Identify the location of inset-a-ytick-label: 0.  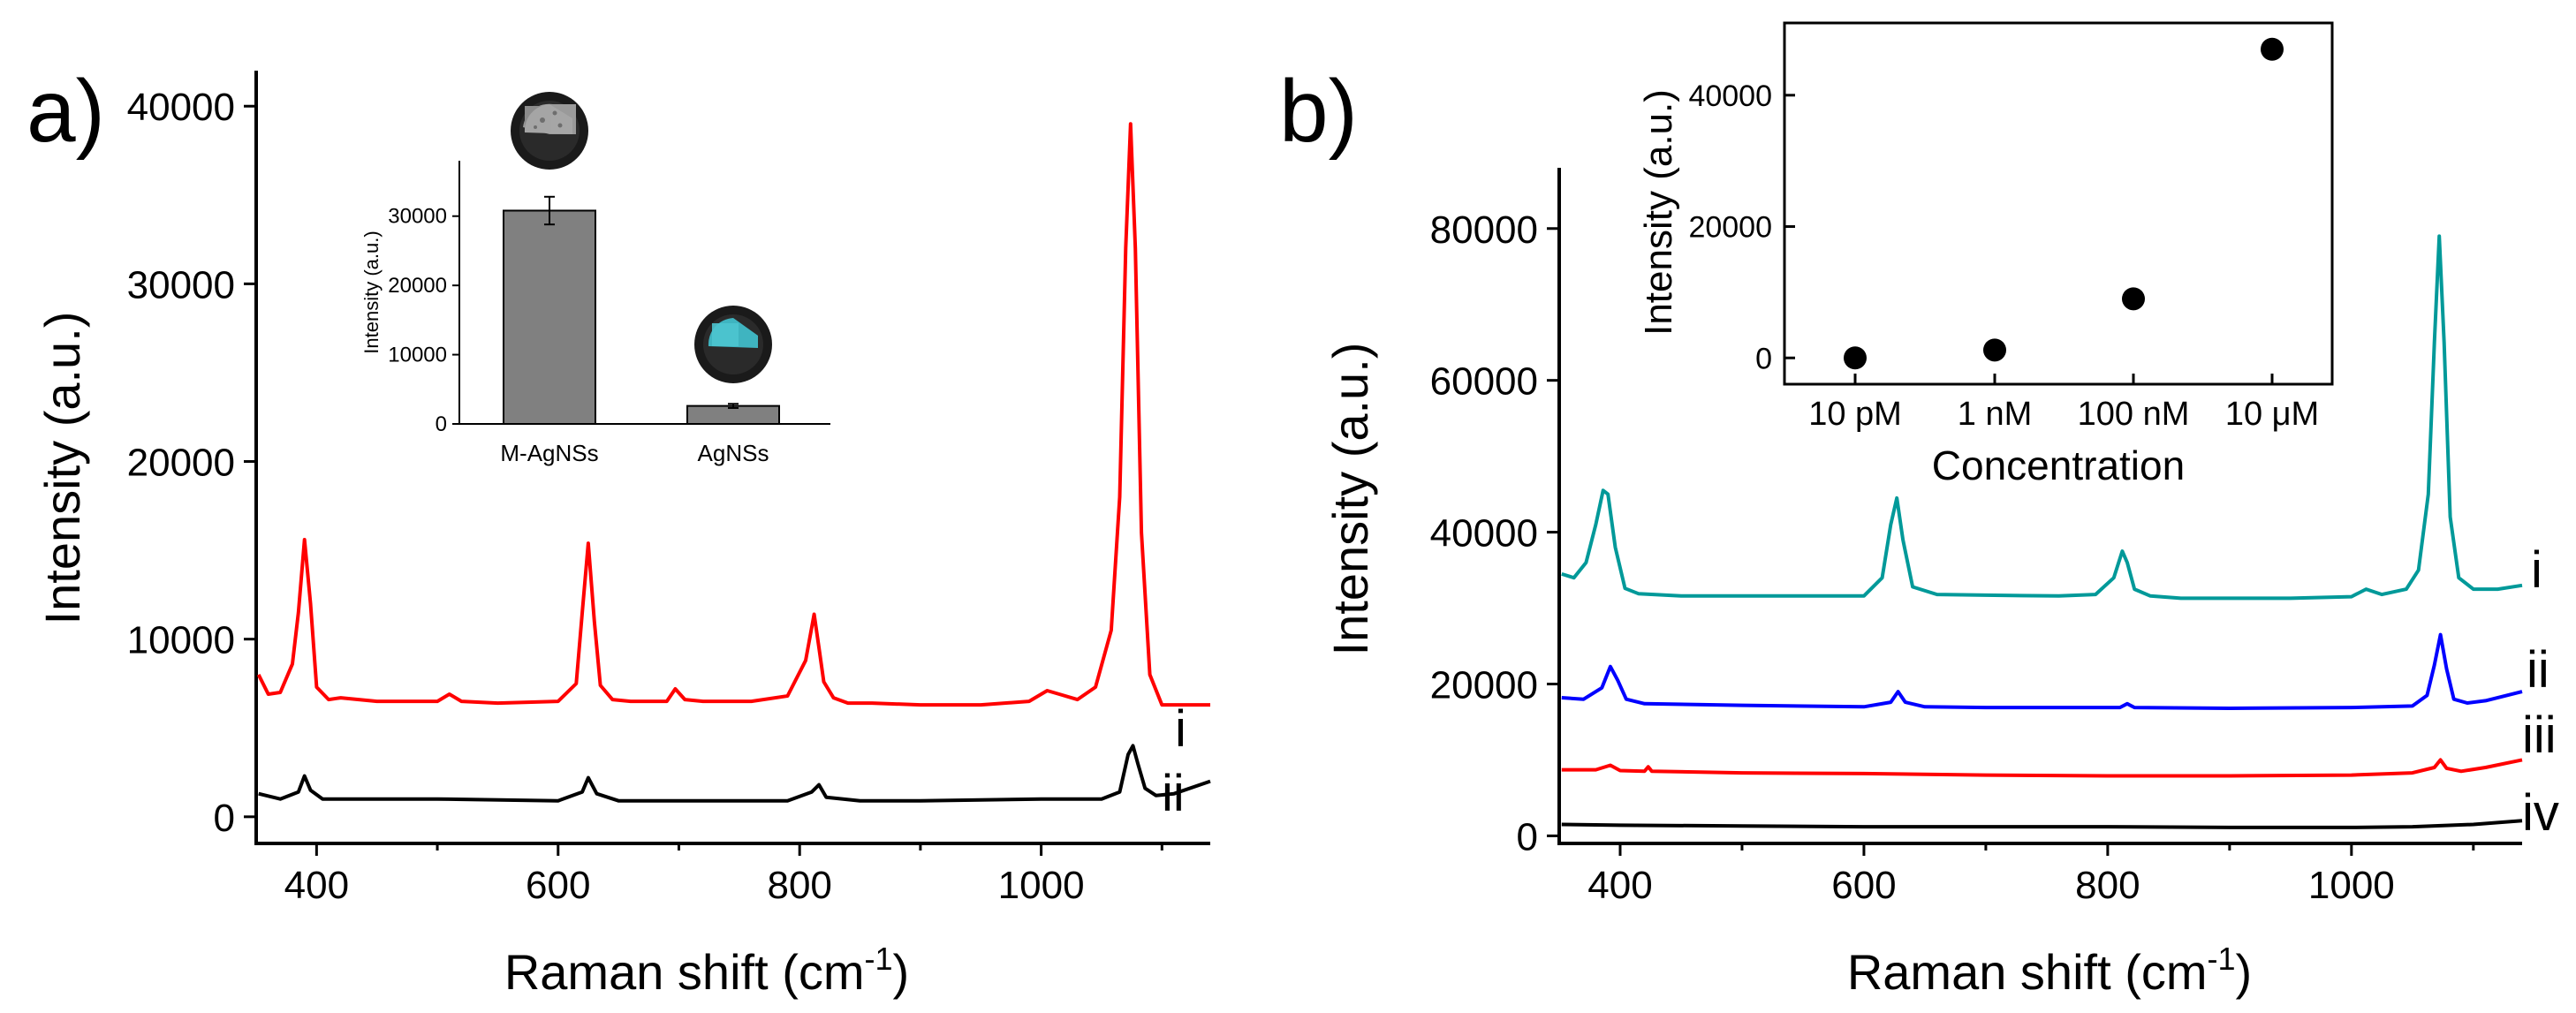
(442, 424).